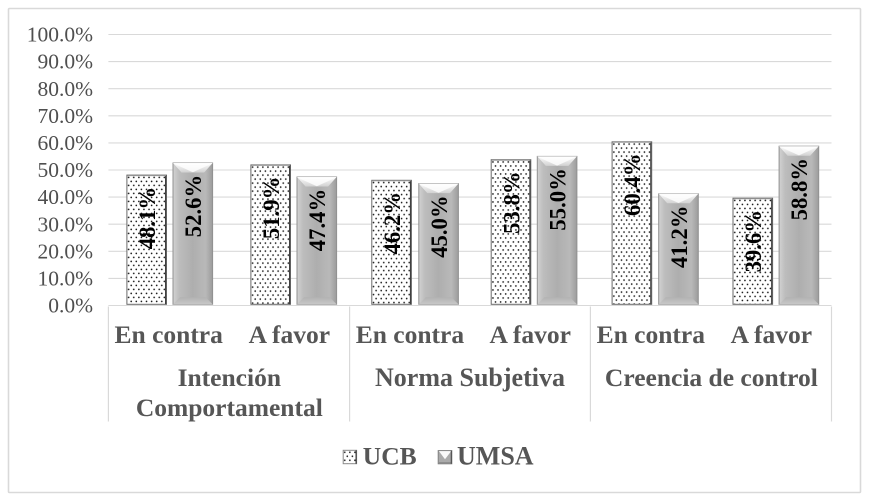  Describe the element at coordinates (753, 241) in the screenshot. I see `svg-text: 39.6%` at that location.